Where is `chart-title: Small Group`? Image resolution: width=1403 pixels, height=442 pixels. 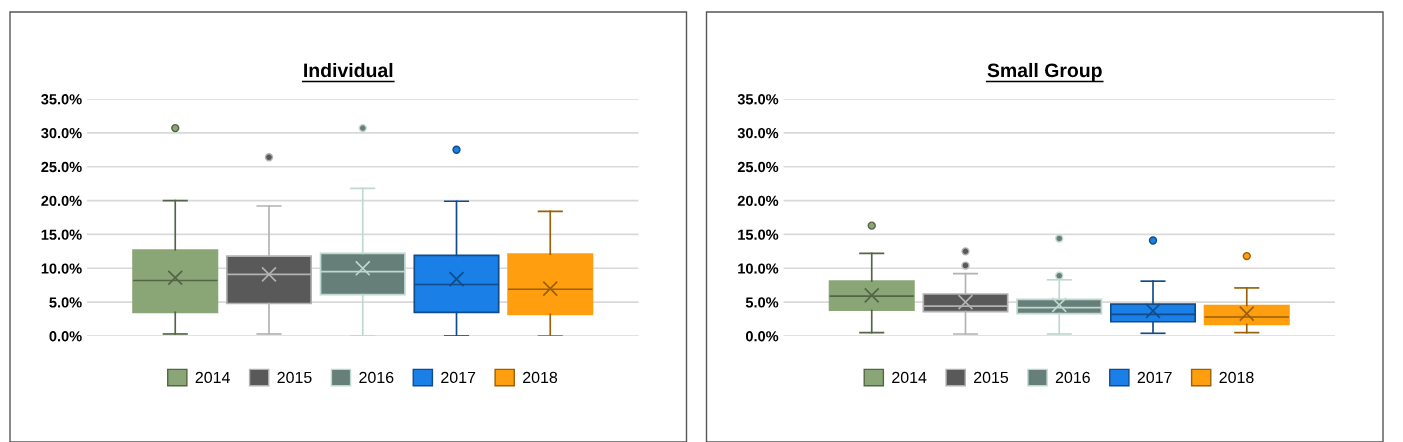 chart-title: Small Group is located at coordinates (1044, 72).